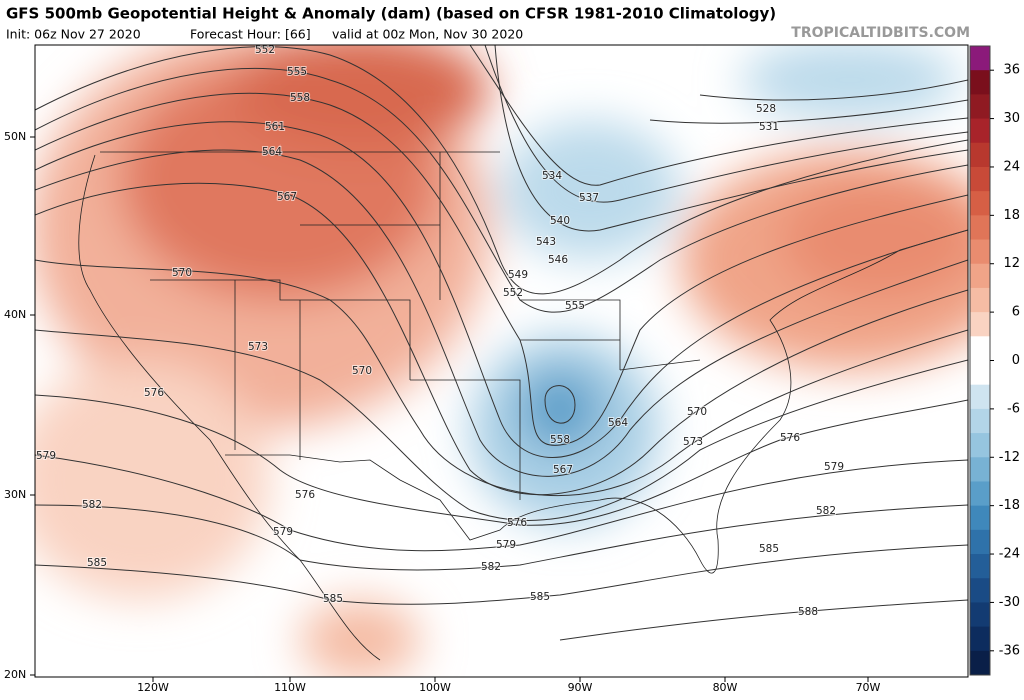  What do you see at coordinates (1011, 263) in the screenshot?
I see `colorbar-label: 12` at bounding box center [1011, 263].